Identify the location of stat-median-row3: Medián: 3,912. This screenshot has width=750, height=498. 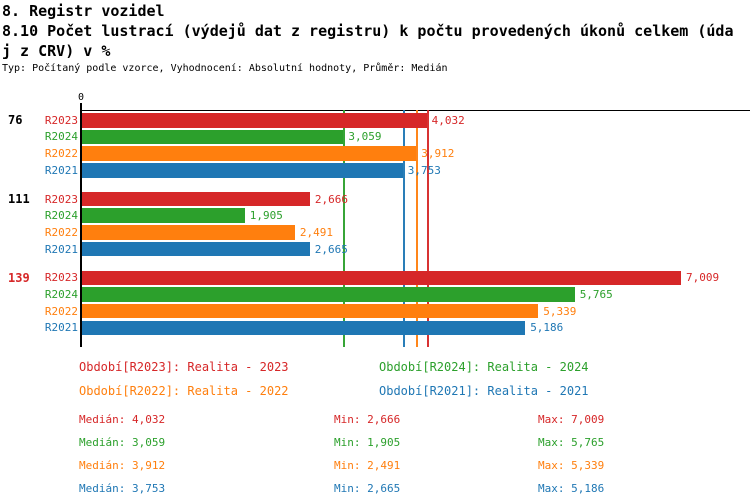
(122, 465).